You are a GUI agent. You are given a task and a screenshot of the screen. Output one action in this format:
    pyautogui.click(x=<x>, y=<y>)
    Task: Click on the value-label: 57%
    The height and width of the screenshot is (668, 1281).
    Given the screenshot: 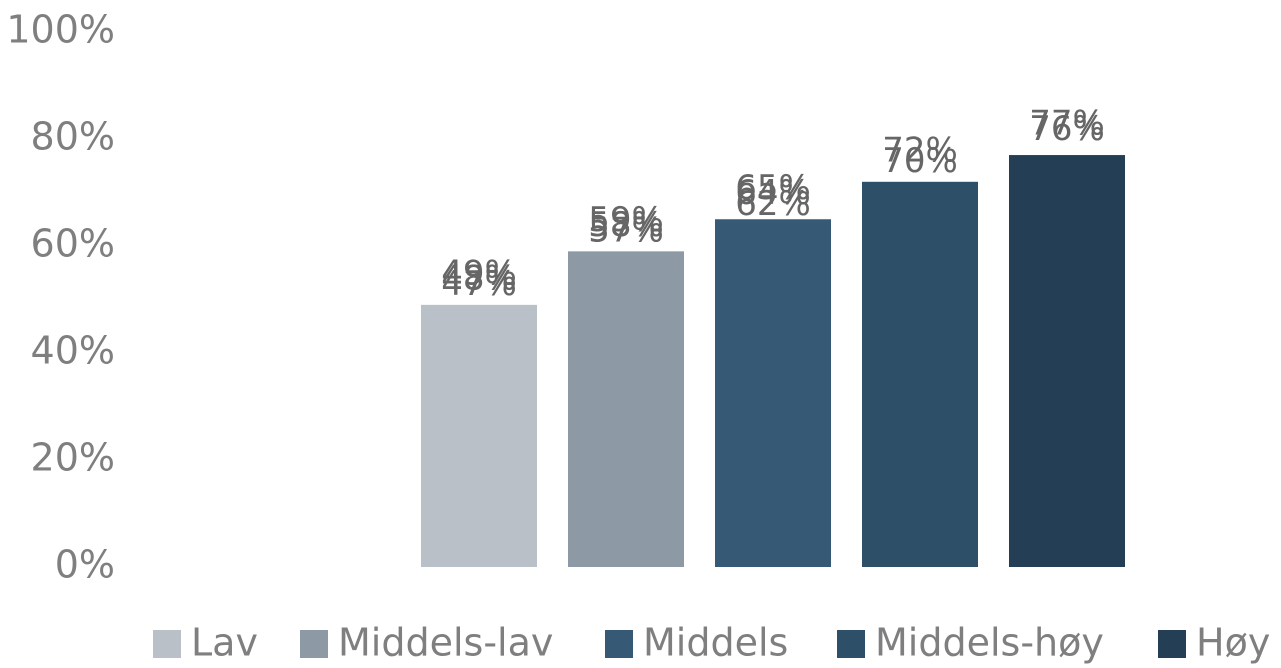 What is the action you would take?
    pyautogui.click(x=626, y=231)
    